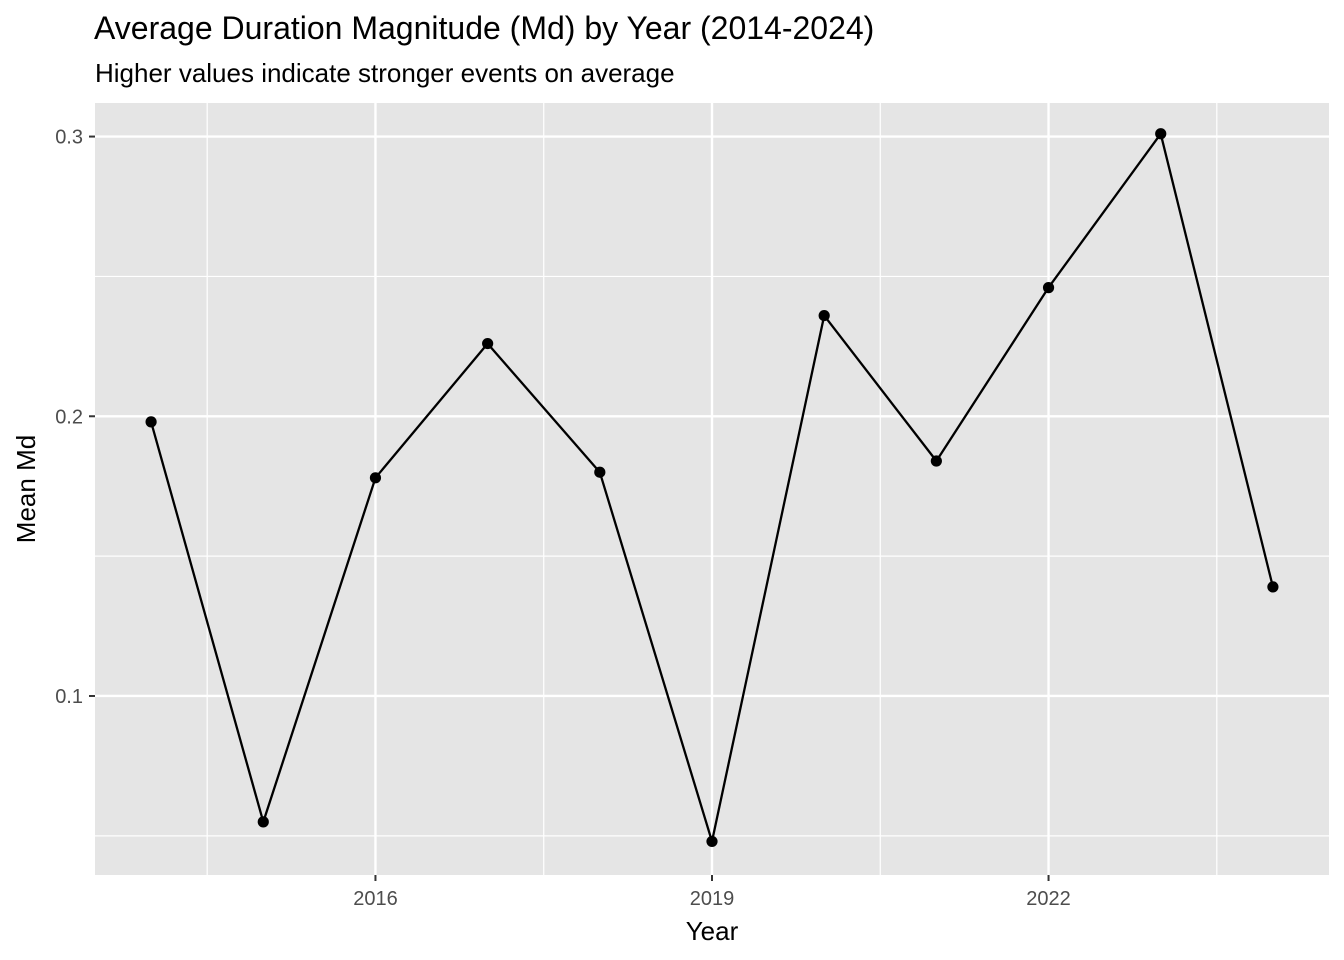  Describe the element at coordinates (69, 417) in the screenshot. I see `y-tick-label: 0.2` at that location.